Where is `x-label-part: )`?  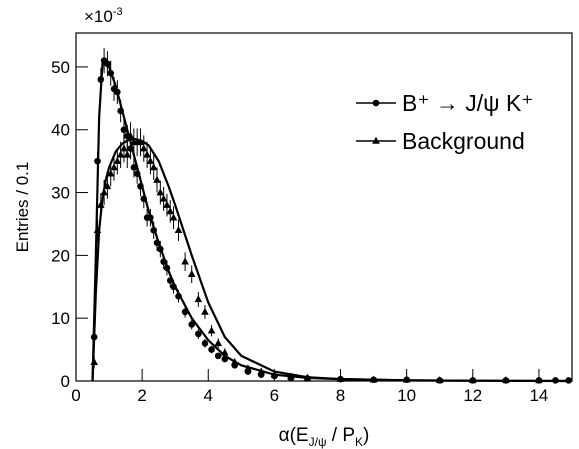
x-label-part: ) is located at coordinates (366, 435).